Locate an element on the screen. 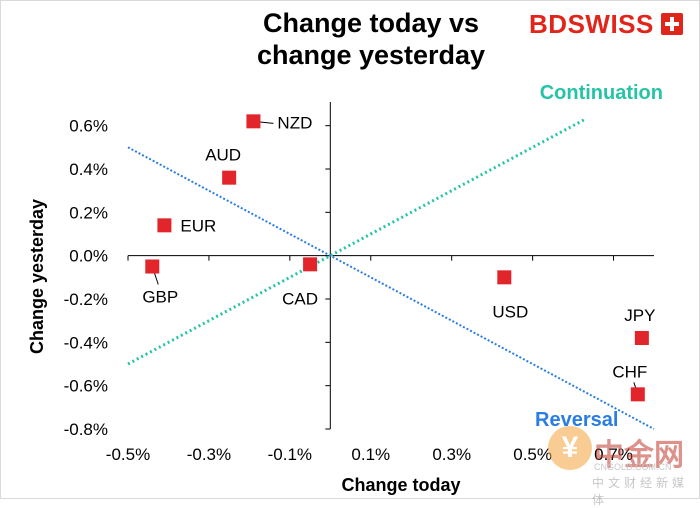 The height and width of the screenshot is (508, 700). coin-icon: ¥ is located at coordinates (570, 448).